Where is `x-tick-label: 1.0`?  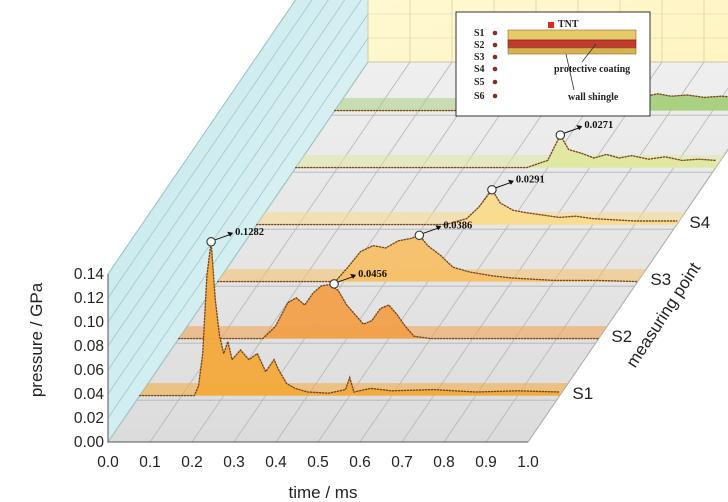
x-tick-label: 1.0 is located at coordinates (528, 462).